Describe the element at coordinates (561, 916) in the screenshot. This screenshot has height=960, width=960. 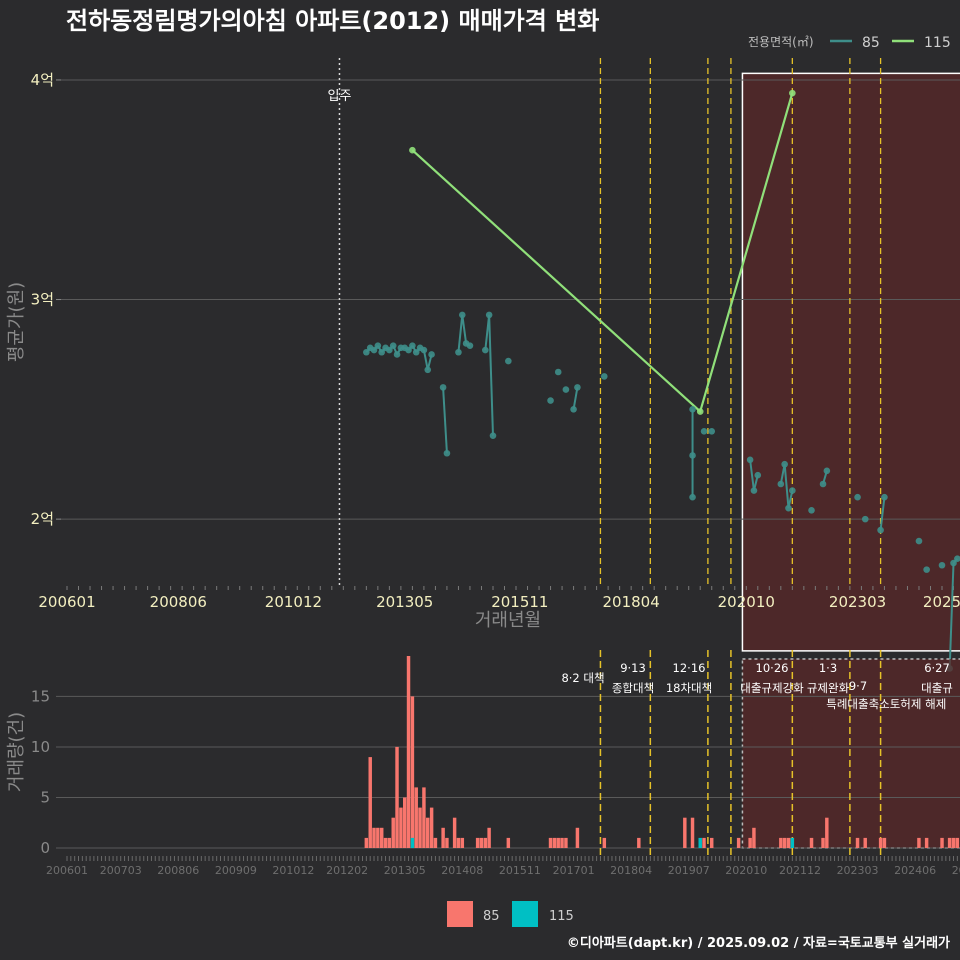
I see `bottom-legend-label-115: 115` at that location.